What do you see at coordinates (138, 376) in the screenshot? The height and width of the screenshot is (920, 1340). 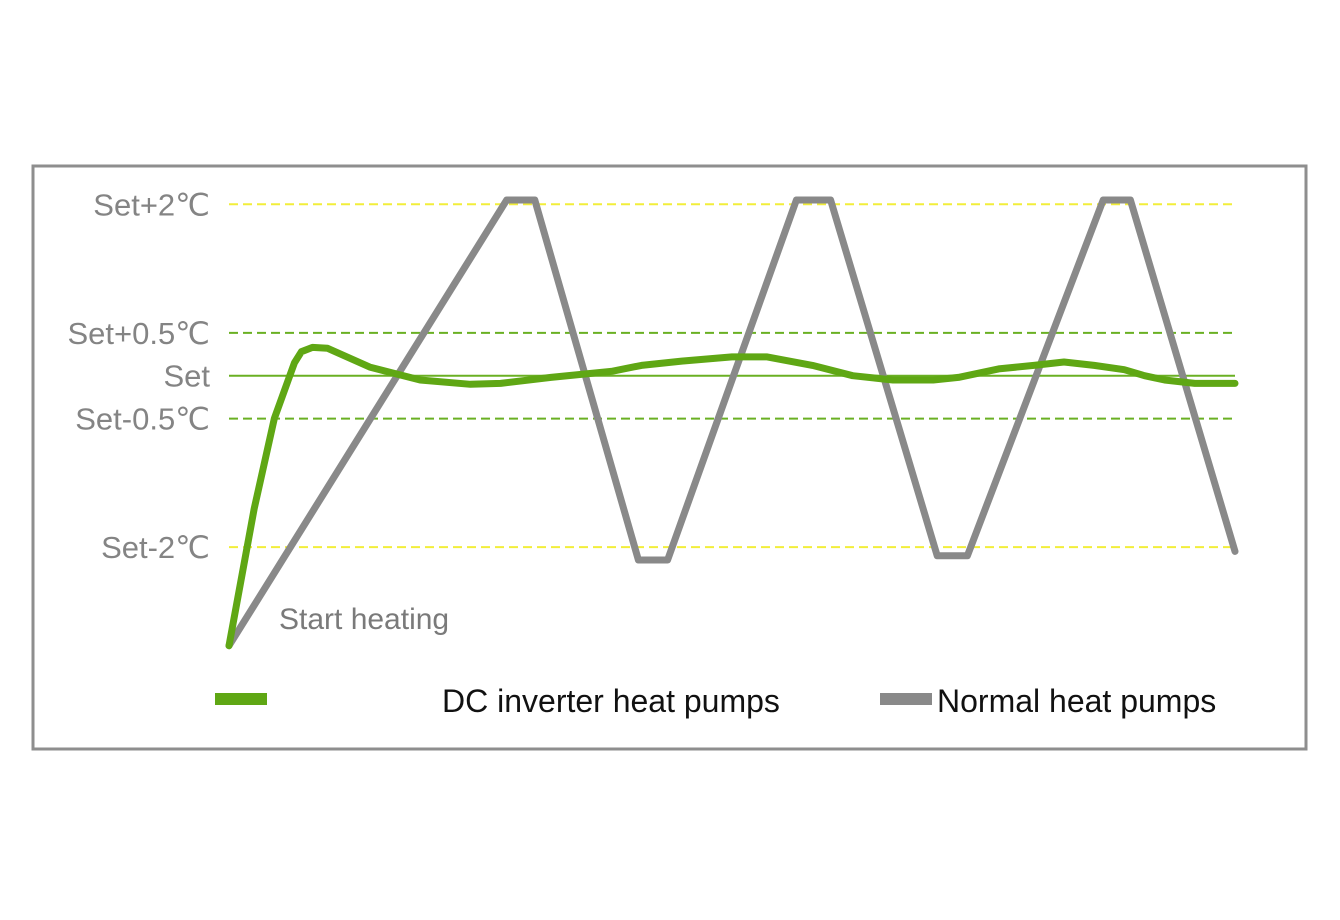 I see `y-tick-labels: Set+2℃ Set+0.5℃ Set Set-0.5℃ Set-2℃` at bounding box center [138, 376].